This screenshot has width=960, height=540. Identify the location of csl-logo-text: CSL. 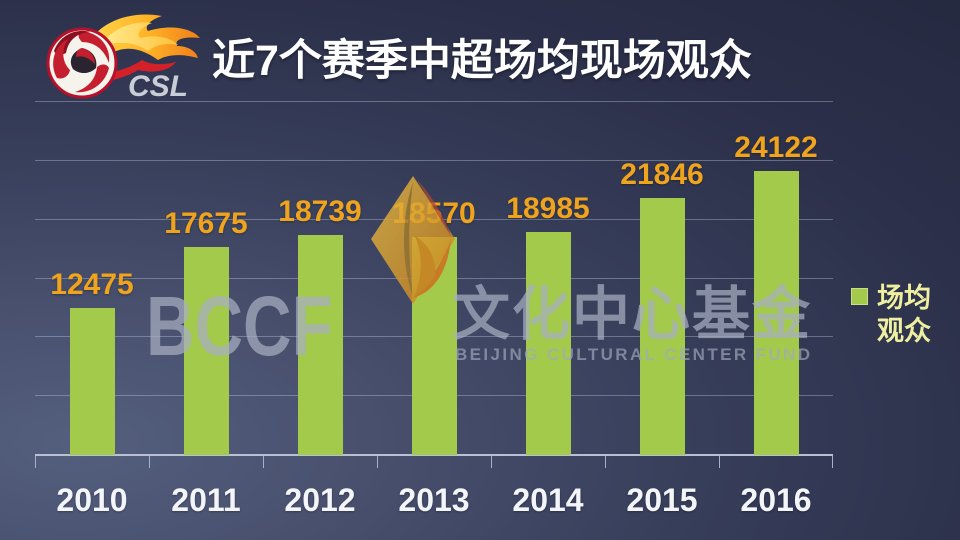
(158, 86).